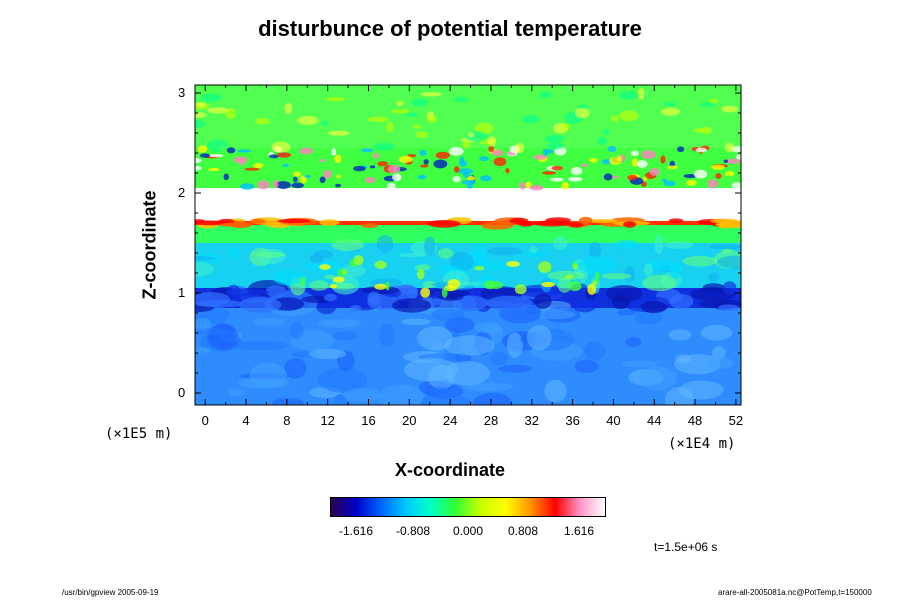 This screenshot has height=600, width=900. What do you see at coordinates (368, 420) in the screenshot?
I see `x-tick-label: 16` at bounding box center [368, 420].